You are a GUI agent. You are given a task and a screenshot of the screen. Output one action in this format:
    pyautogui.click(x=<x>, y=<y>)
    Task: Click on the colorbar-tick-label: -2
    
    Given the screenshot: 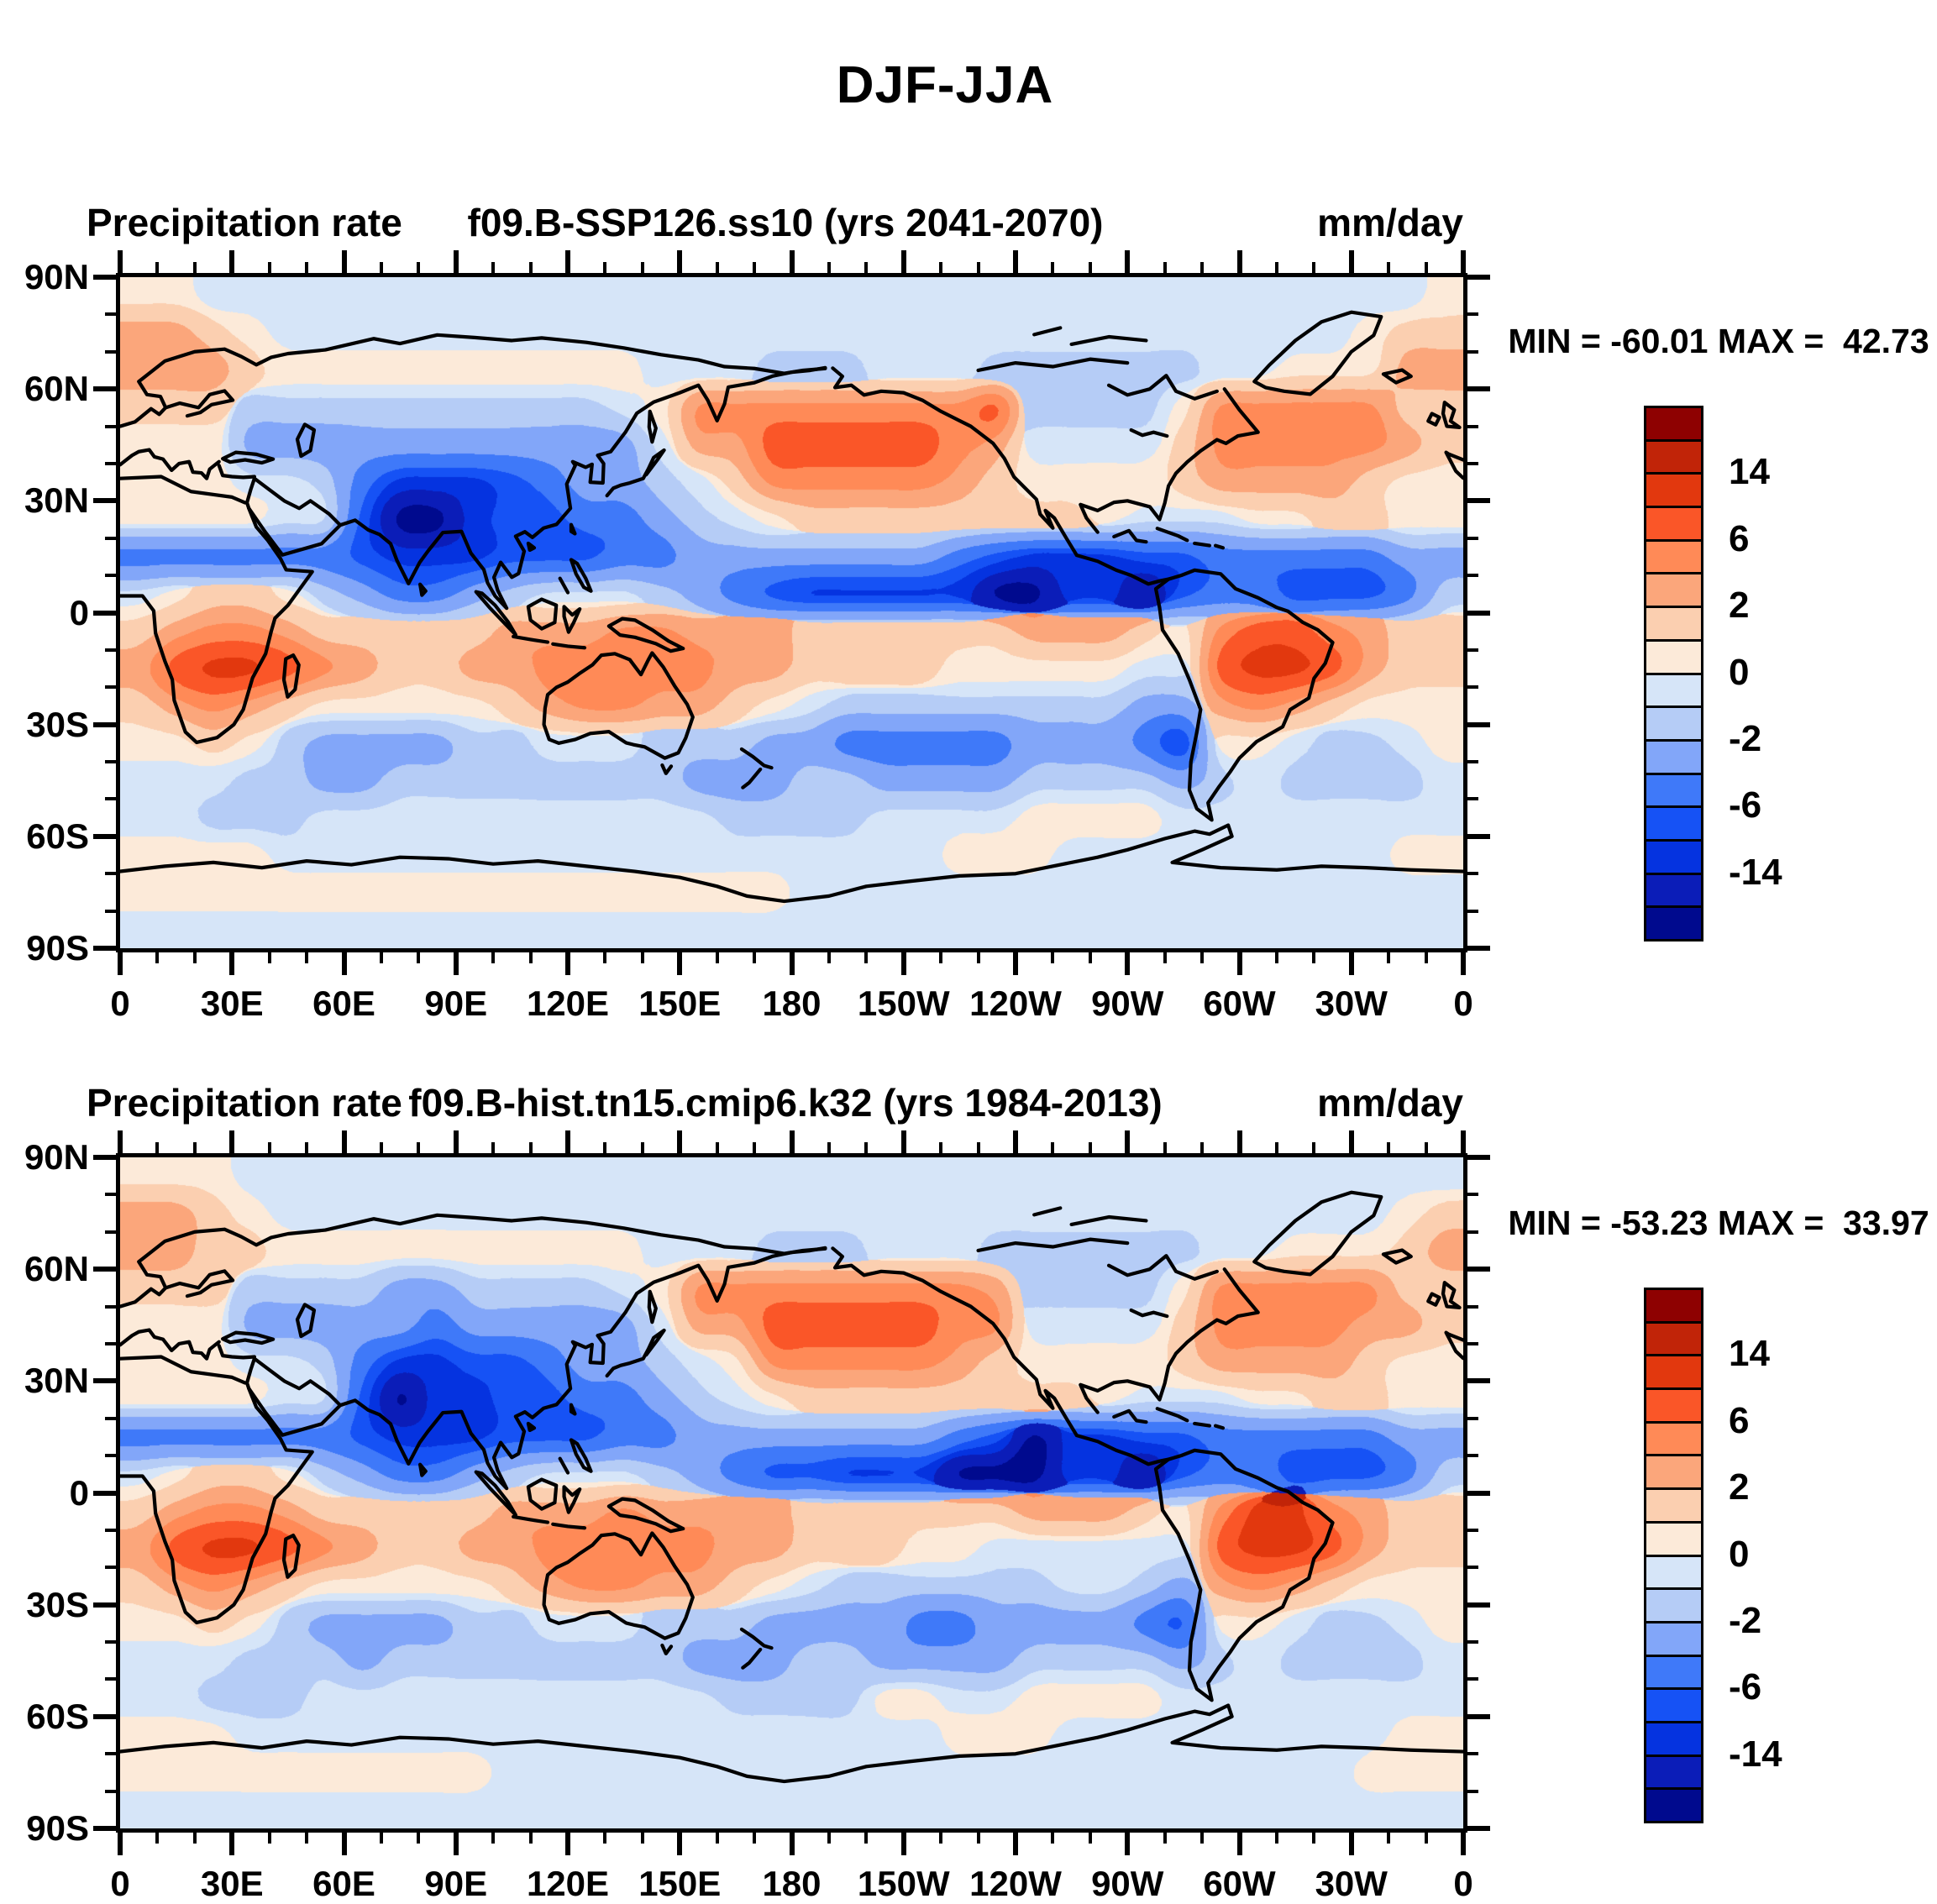 What is the action you would take?
    pyautogui.click(x=1745, y=1620)
    